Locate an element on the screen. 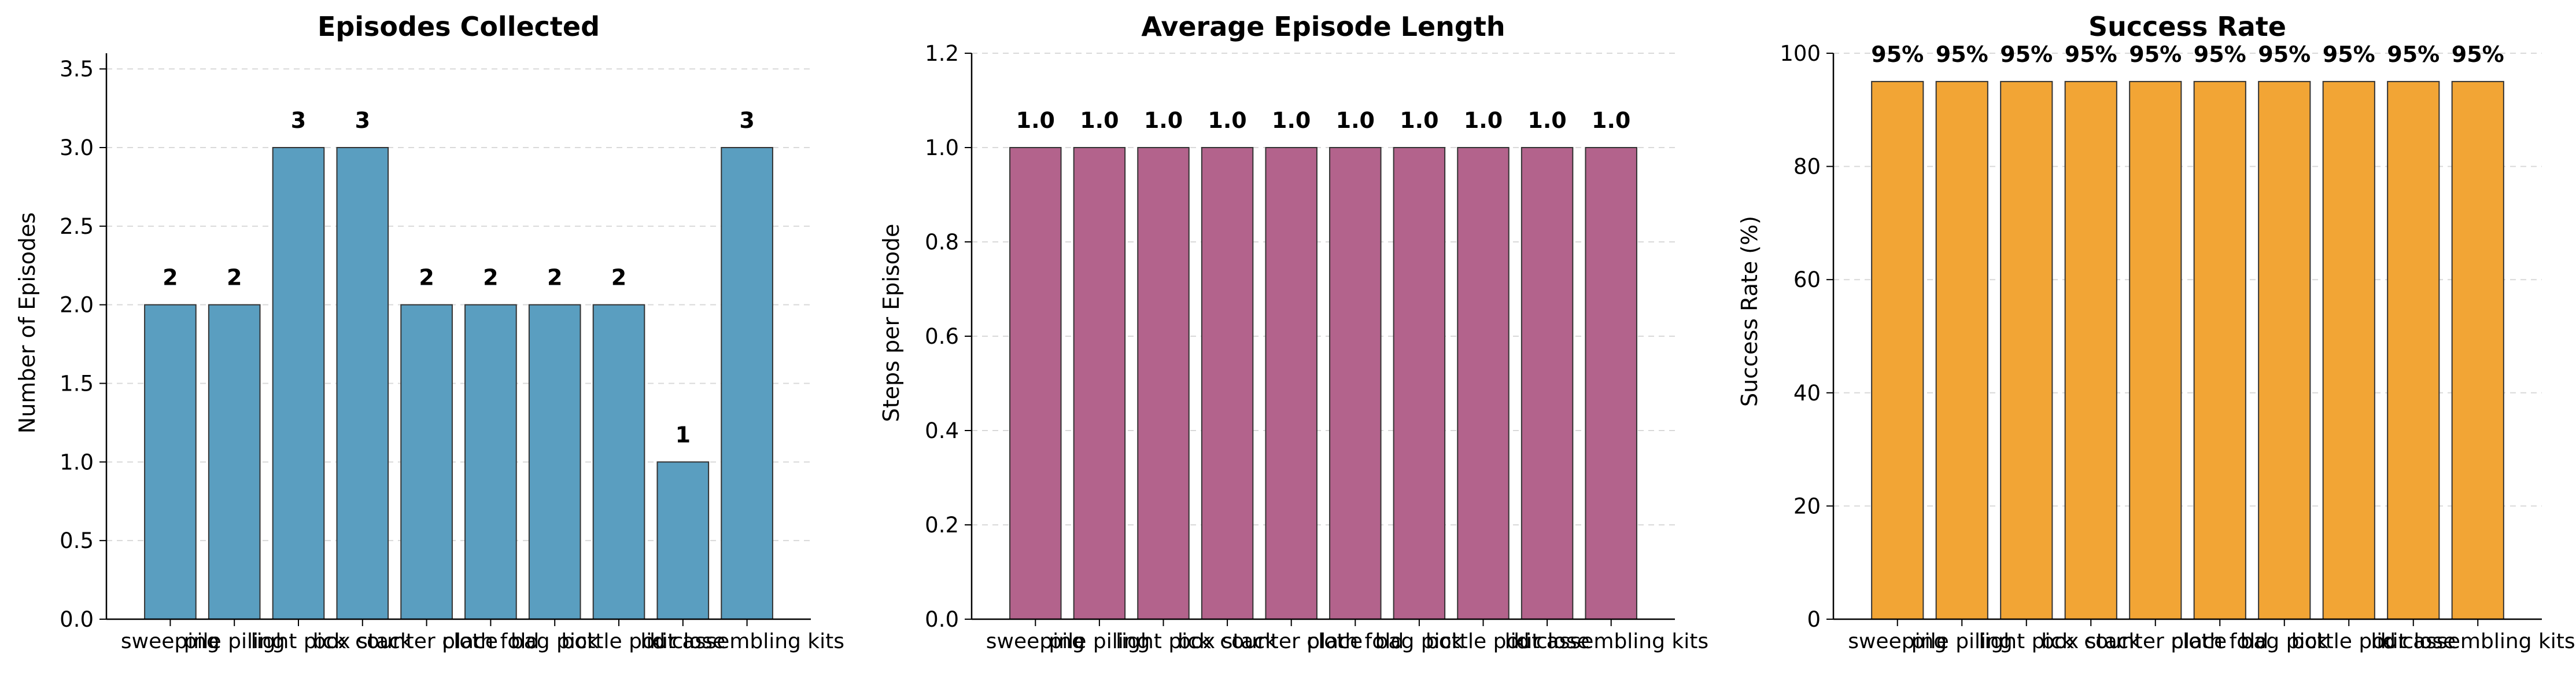  y-tick-label: 60 is located at coordinates (1807, 279).